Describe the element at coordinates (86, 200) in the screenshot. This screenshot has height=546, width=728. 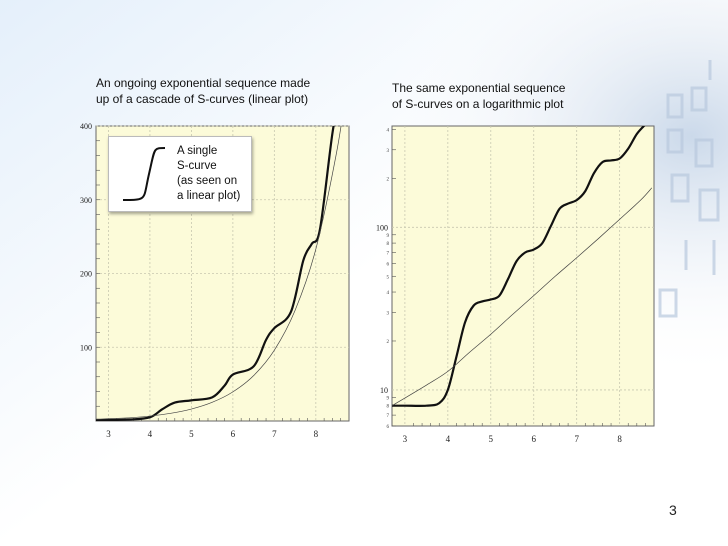
I see `linear-y-tick-label: 300` at that location.